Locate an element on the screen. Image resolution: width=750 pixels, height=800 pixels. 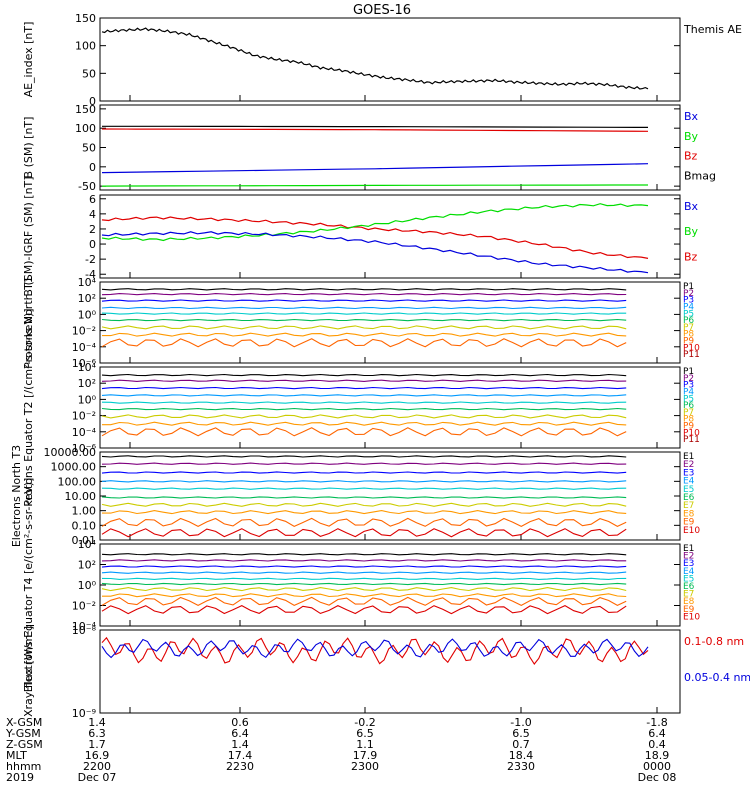
orbit-cell: 17.9 is located at coordinates (365, 755).